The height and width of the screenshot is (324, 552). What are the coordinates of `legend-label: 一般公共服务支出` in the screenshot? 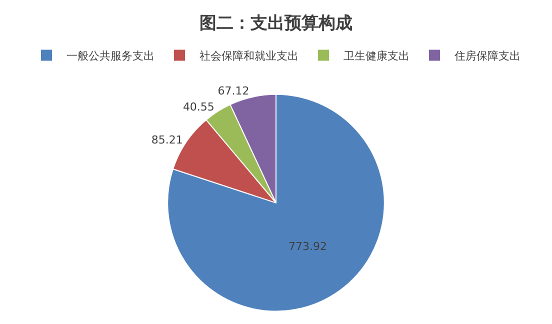 It's located at (110, 56).